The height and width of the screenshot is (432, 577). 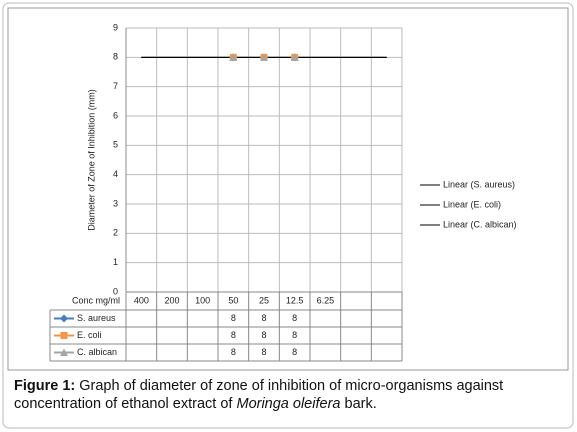 I want to click on legend-label: Linear (C. albican), so click(x=480, y=224).